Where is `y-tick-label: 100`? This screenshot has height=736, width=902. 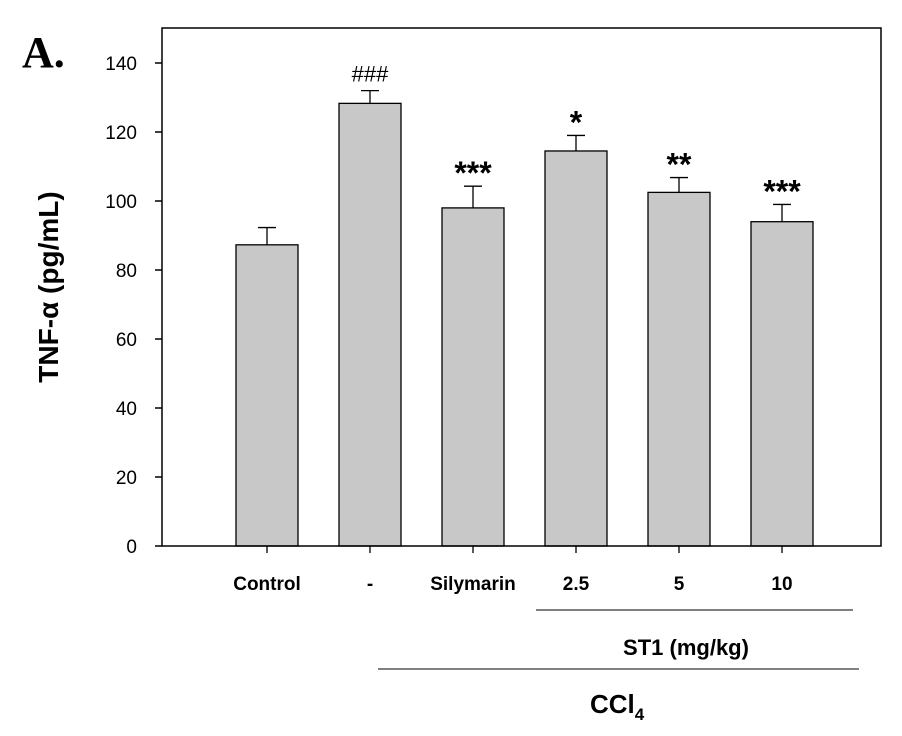
y-tick-label: 100 is located at coordinates (121, 202).